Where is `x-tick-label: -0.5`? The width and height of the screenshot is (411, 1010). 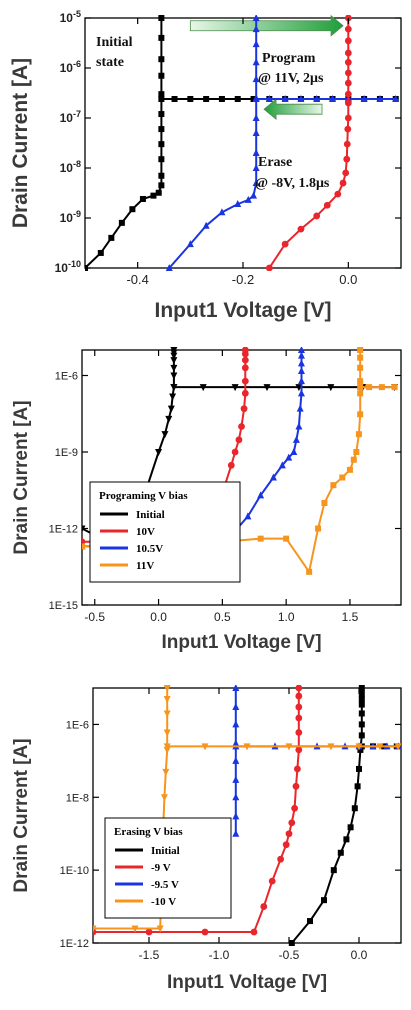
x-tick-label: -0.5 is located at coordinates (289, 955).